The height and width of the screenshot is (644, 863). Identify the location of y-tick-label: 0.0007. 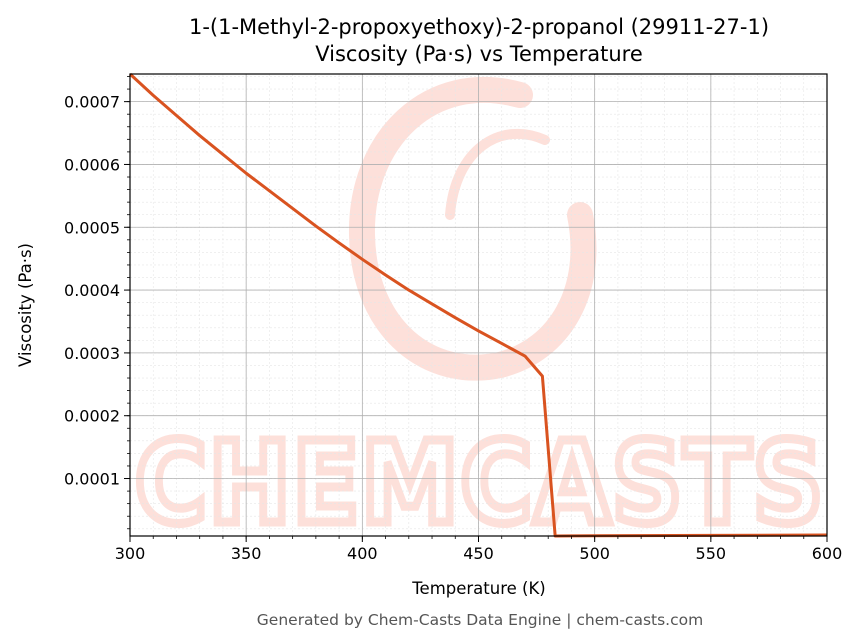
(92, 102).